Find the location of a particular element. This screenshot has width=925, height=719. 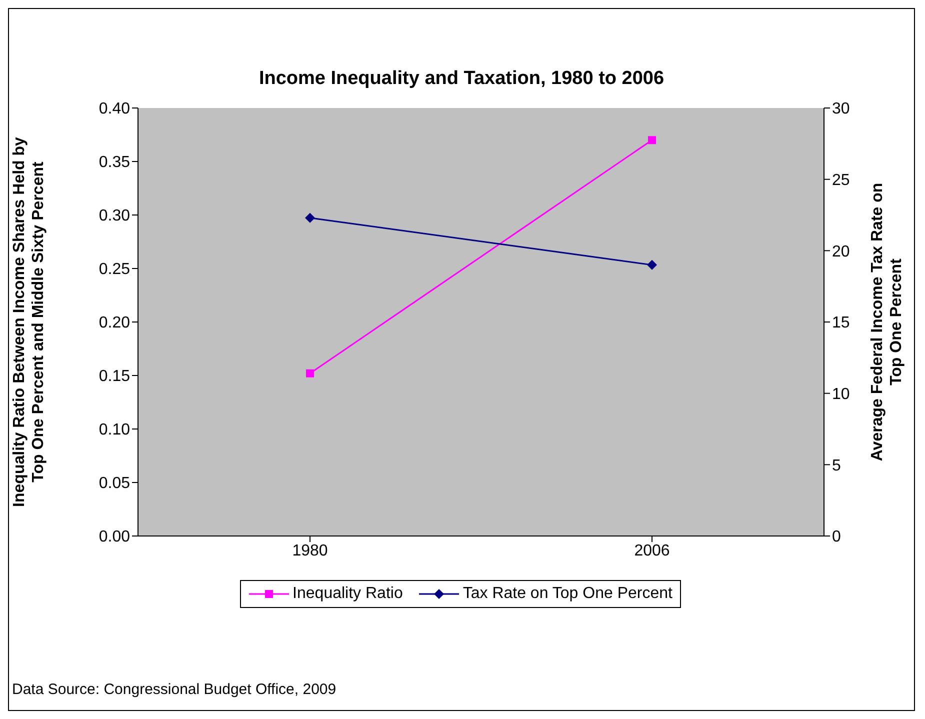

y-tick-label: 0.40 is located at coordinates (114, 109).